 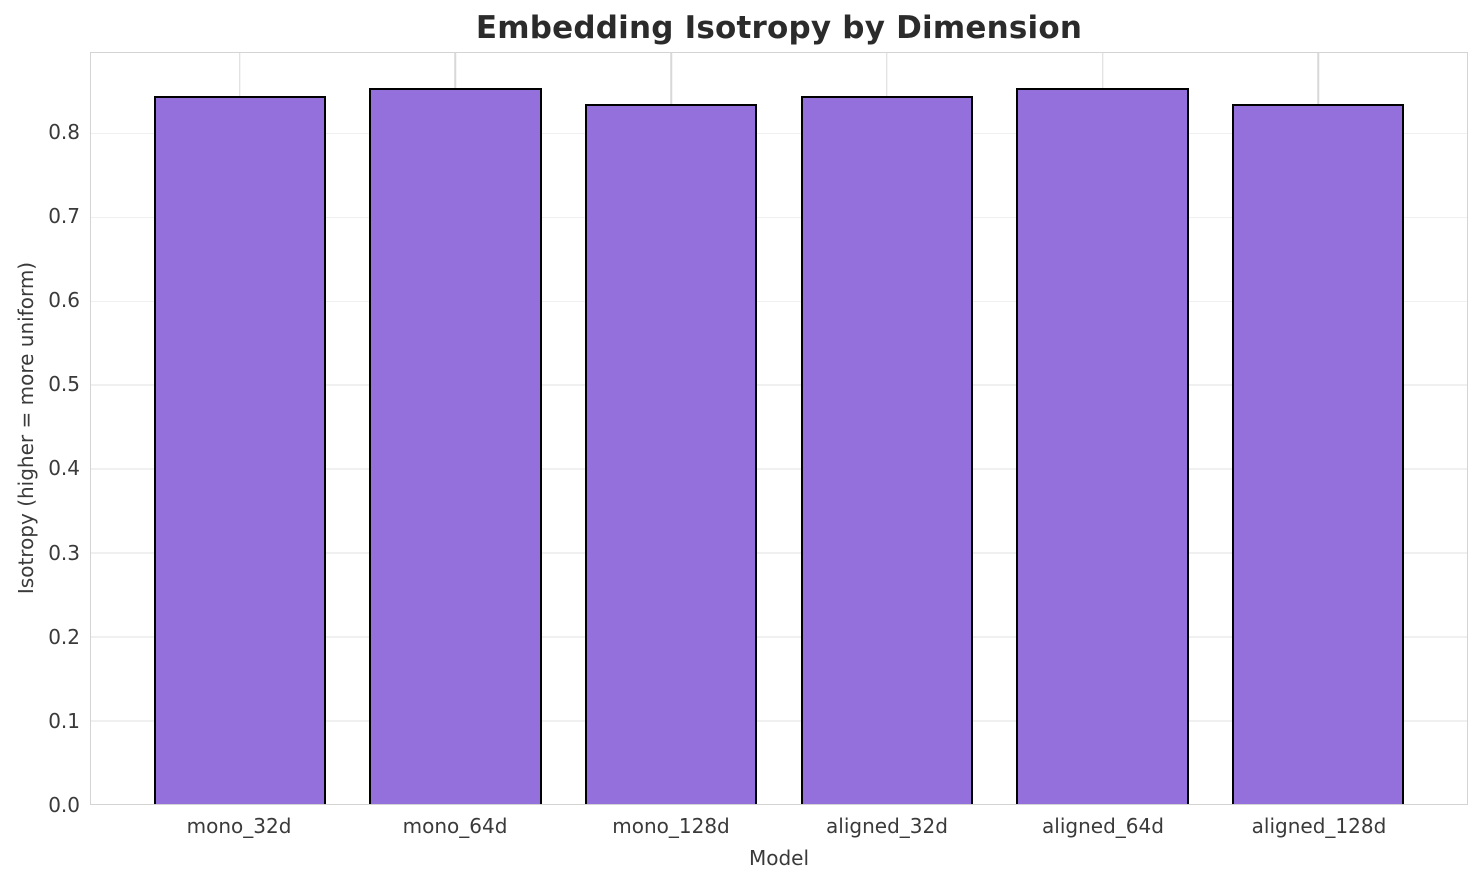 What do you see at coordinates (239, 826) in the screenshot?
I see `x-tick-label-mono_32d: mono_32d` at bounding box center [239, 826].